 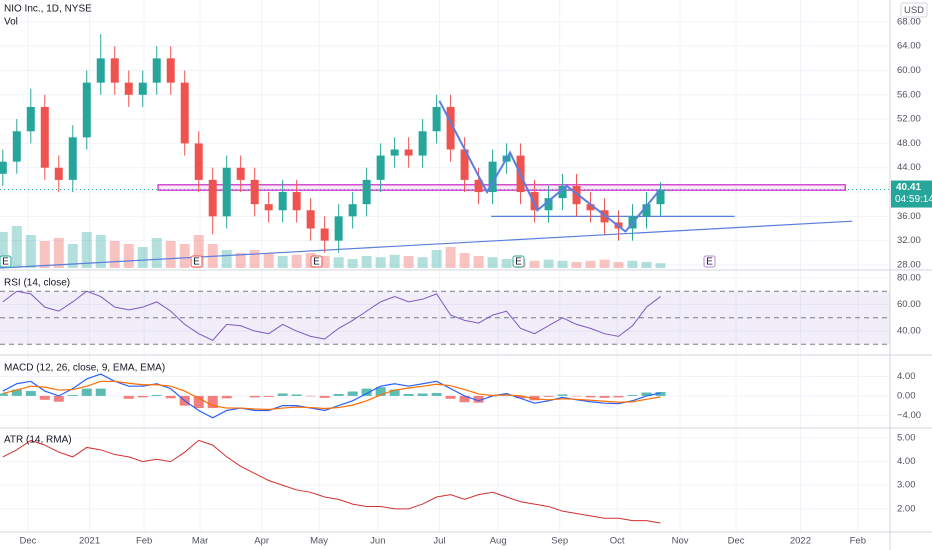 What do you see at coordinates (550, 166) in the screenshot?
I see `pattern-line` at bounding box center [550, 166].